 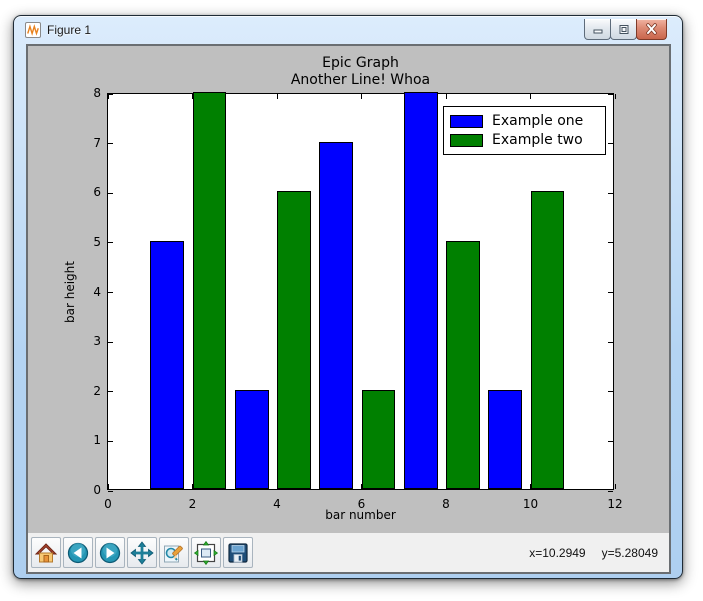 I want to click on x-tick-label: 8, so click(x=446, y=504).